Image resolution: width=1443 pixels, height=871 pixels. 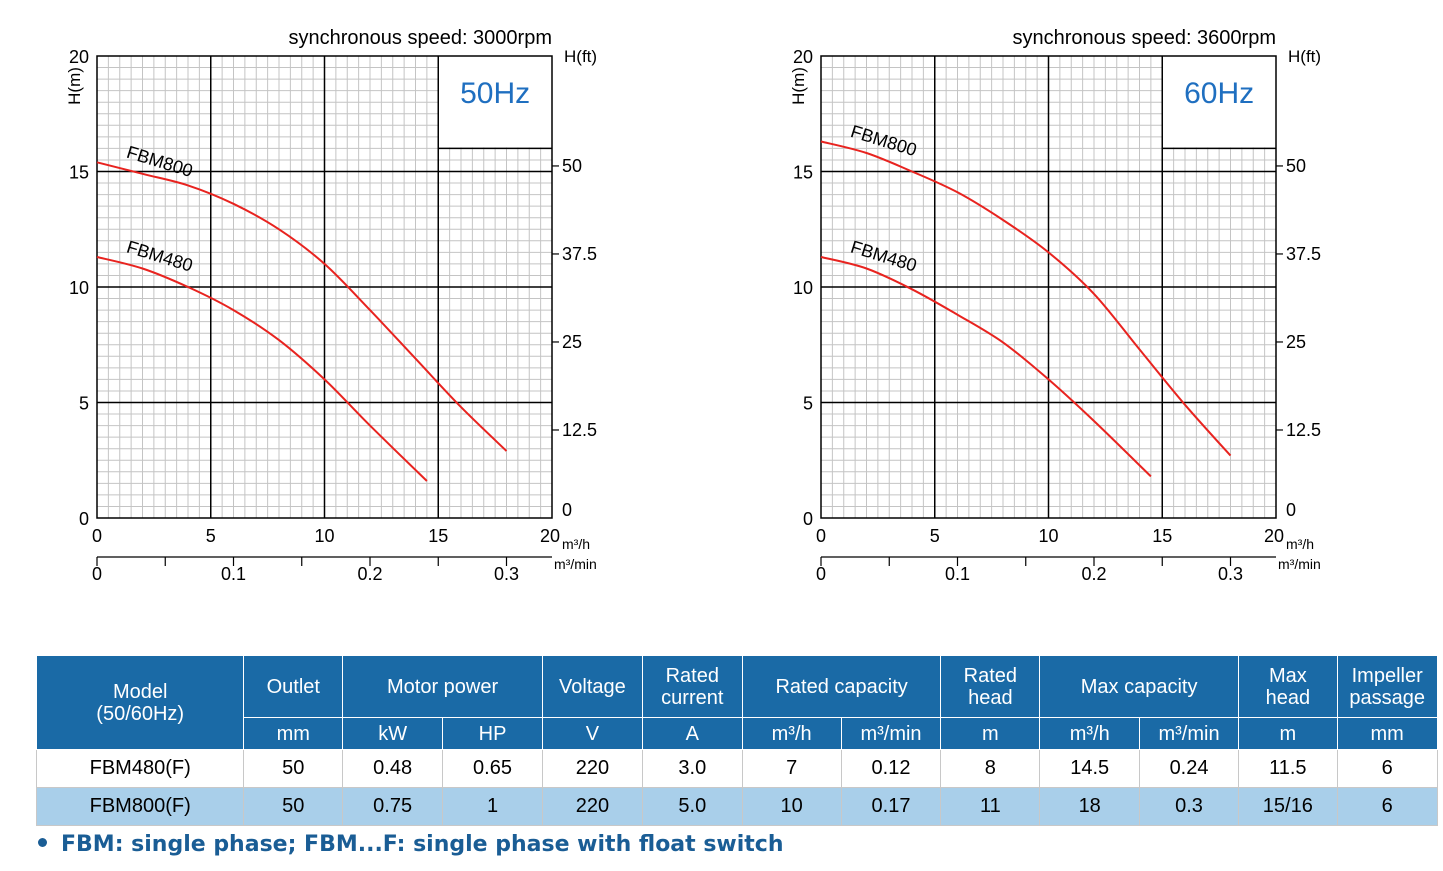 I want to click on table-cell: FBM480(F), so click(x=140, y=768).